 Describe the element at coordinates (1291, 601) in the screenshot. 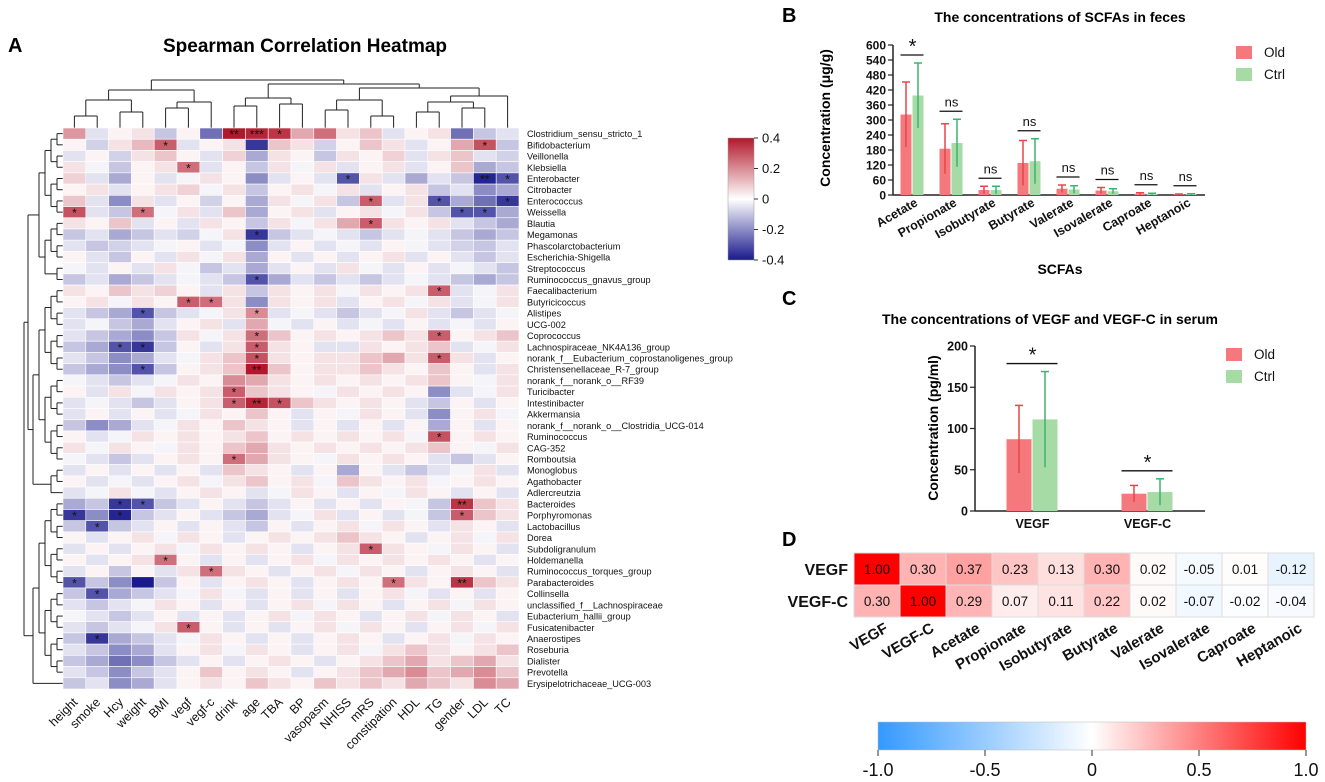

I see `correlation-value: -0.04` at that location.